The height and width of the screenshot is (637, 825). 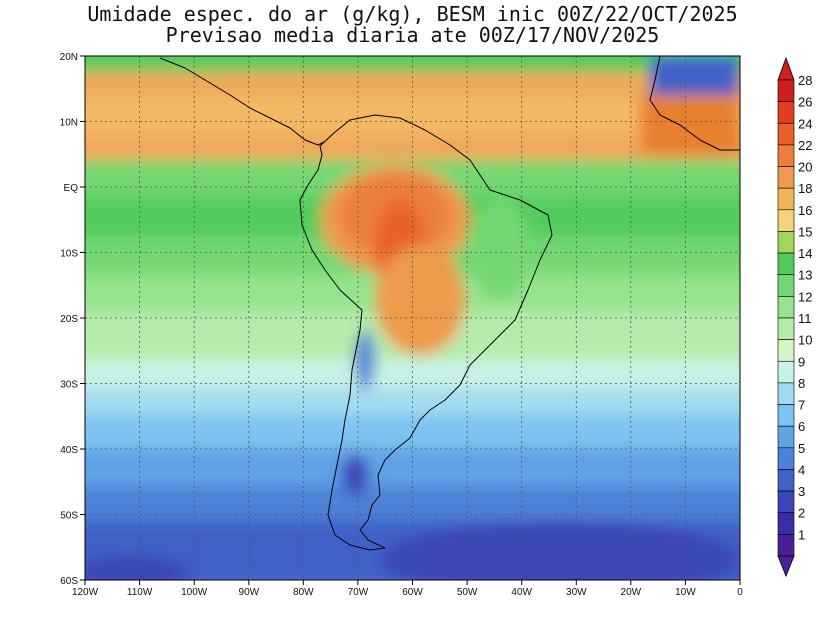 I want to click on colorbar-label: 7, so click(x=801, y=405).